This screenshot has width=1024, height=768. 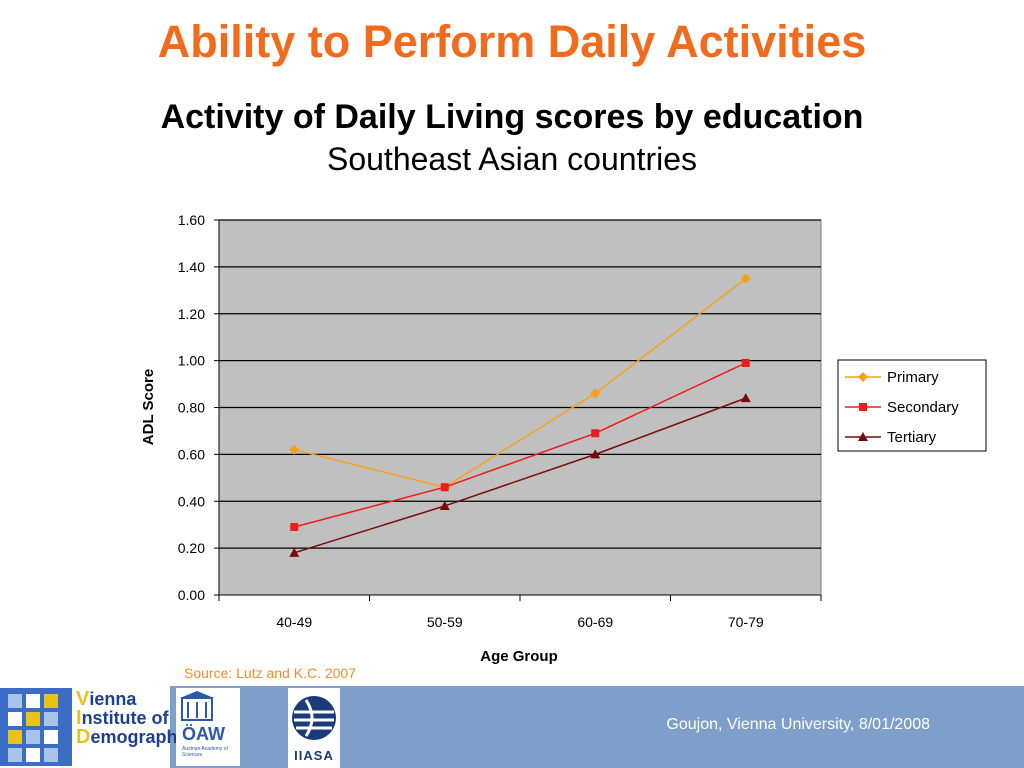 What do you see at coordinates (197, 706) in the screenshot?
I see `oaw-building-icon` at bounding box center [197, 706].